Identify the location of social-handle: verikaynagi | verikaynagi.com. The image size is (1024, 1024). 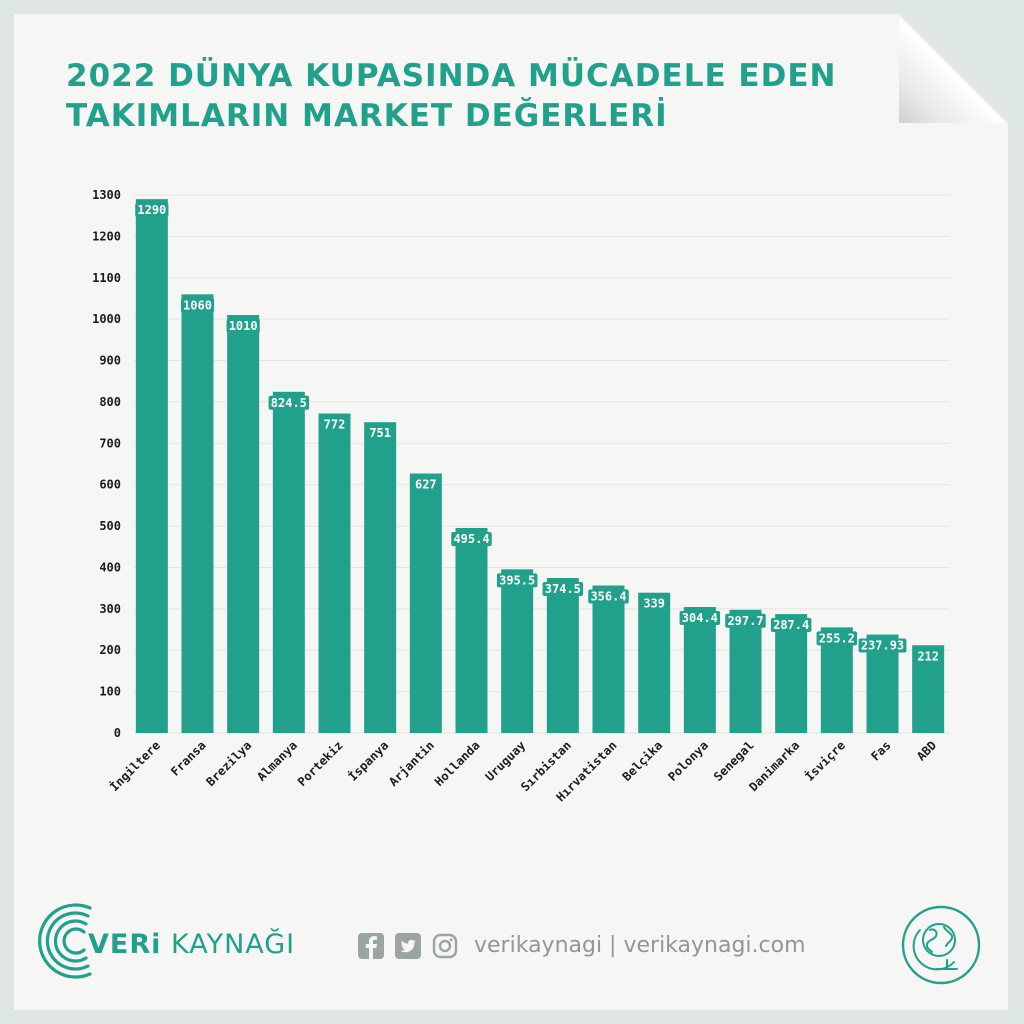
(640, 945).